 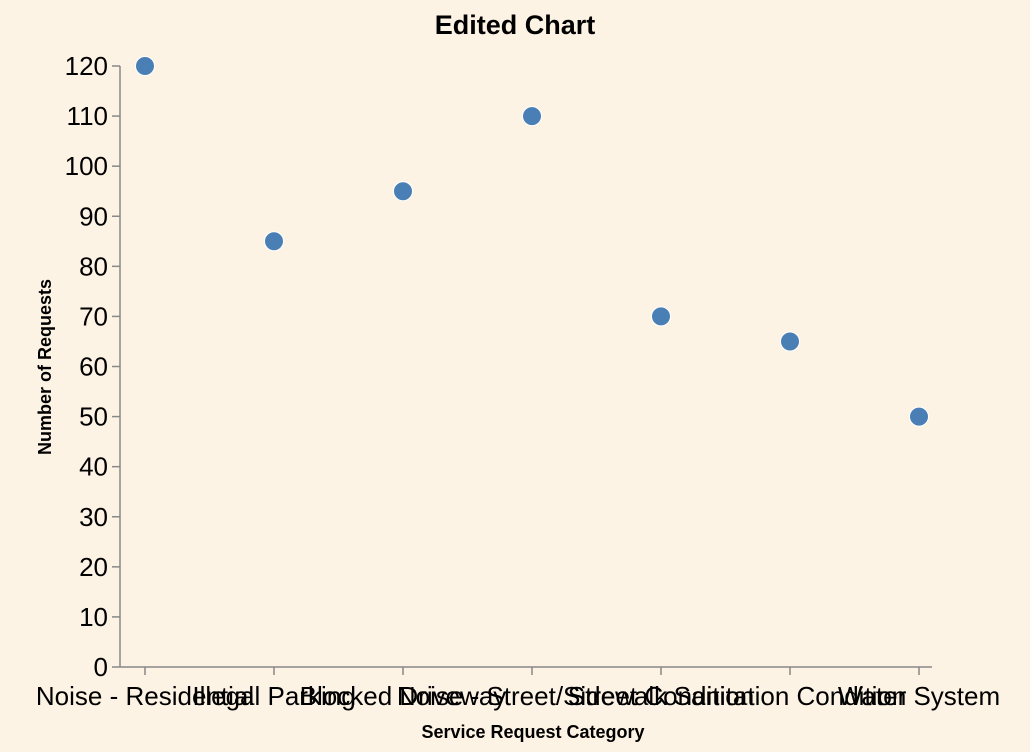 I want to click on y-tick-label: 30, so click(x=93, y=517).